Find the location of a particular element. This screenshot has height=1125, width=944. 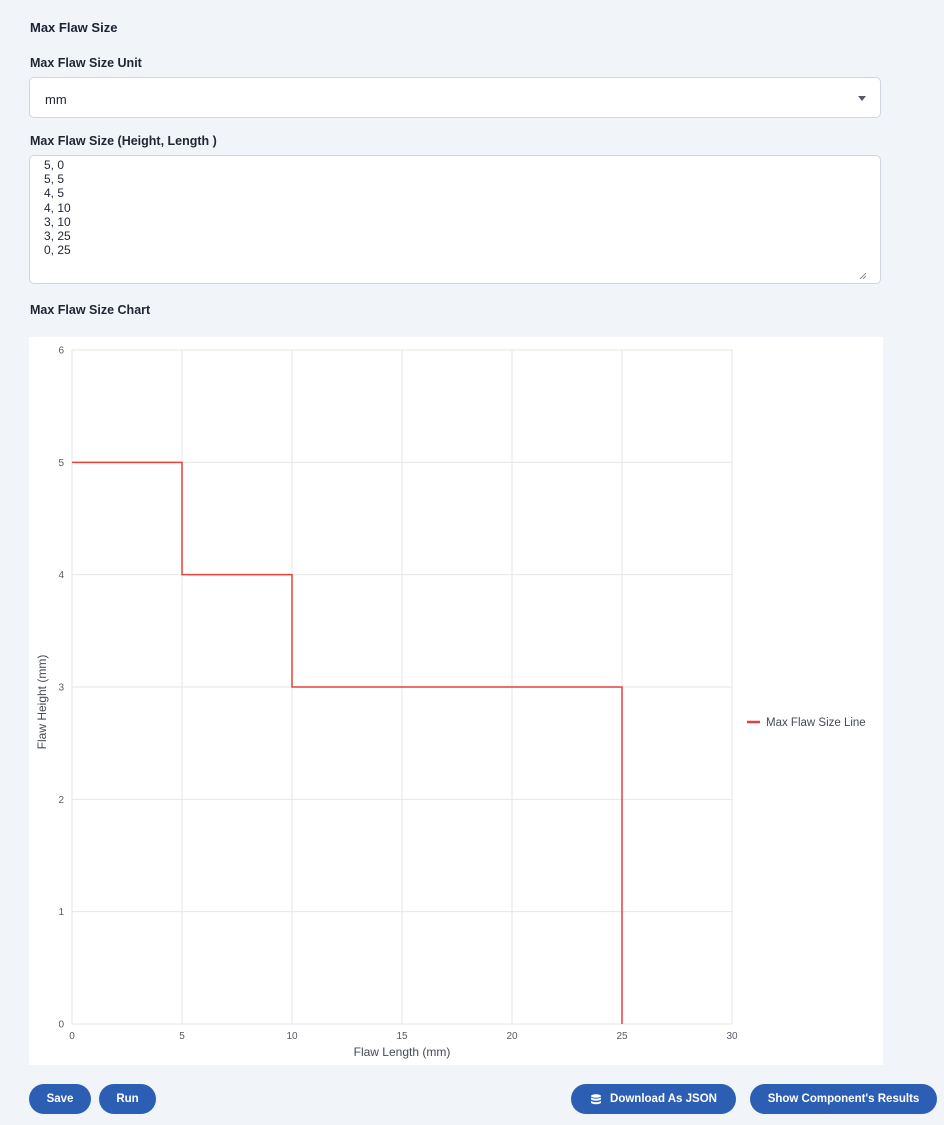

save-button-label: Save is located at coordinates (60, 1099).